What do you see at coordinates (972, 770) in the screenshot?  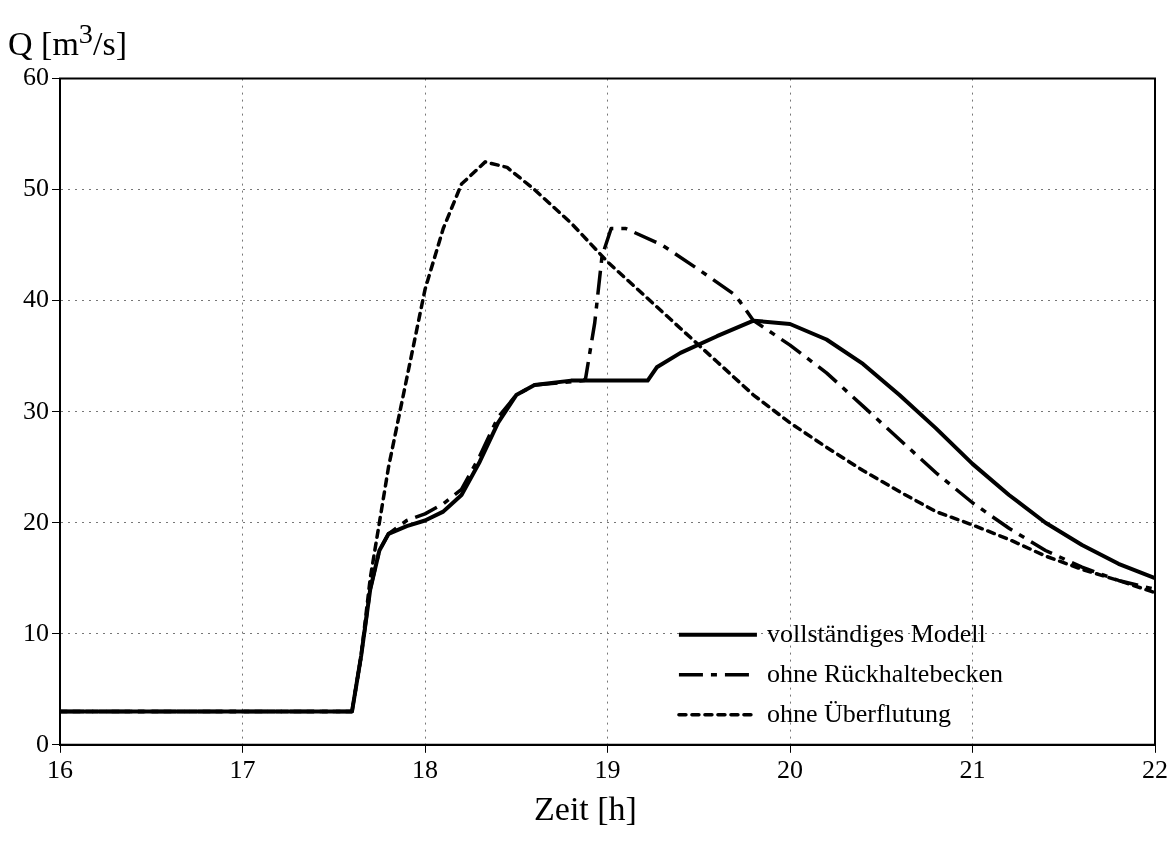 I see `x-tick-label: 21` at bounding box center [972, 770].